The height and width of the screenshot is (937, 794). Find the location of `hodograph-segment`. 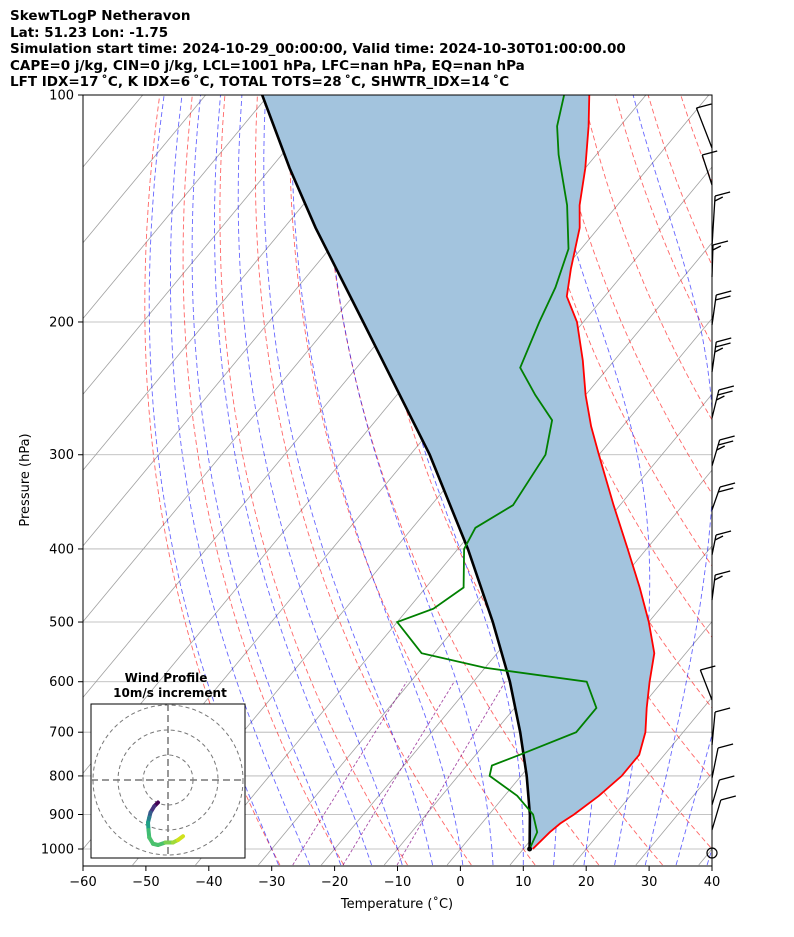

hodograph-segment is located at coordinates (180, 838).